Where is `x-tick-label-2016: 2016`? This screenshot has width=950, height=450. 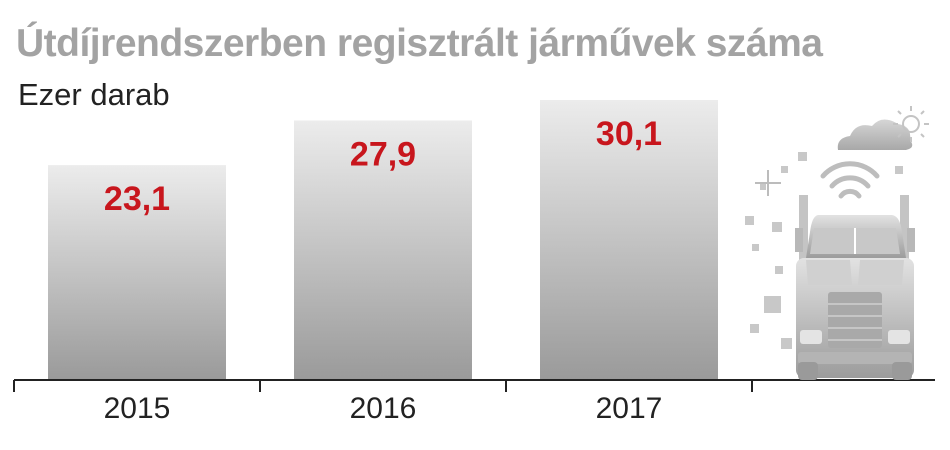 x-tick-label-2016: 2016 is located at coordinates (383, 408).